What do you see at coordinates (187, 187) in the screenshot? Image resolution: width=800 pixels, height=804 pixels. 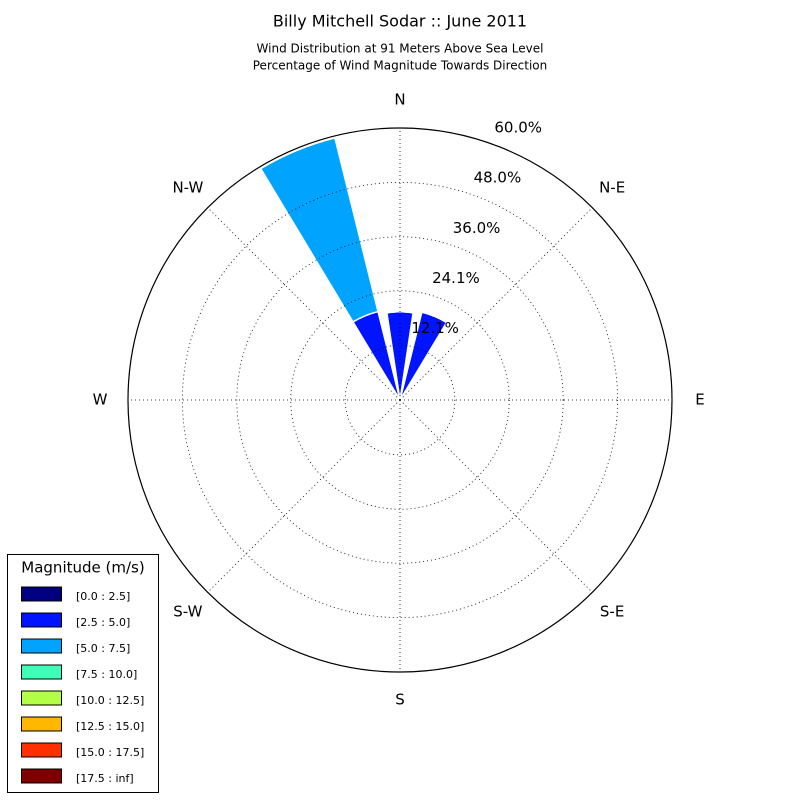 I see `direction-label: N-W` at bounding box center [187, 187].